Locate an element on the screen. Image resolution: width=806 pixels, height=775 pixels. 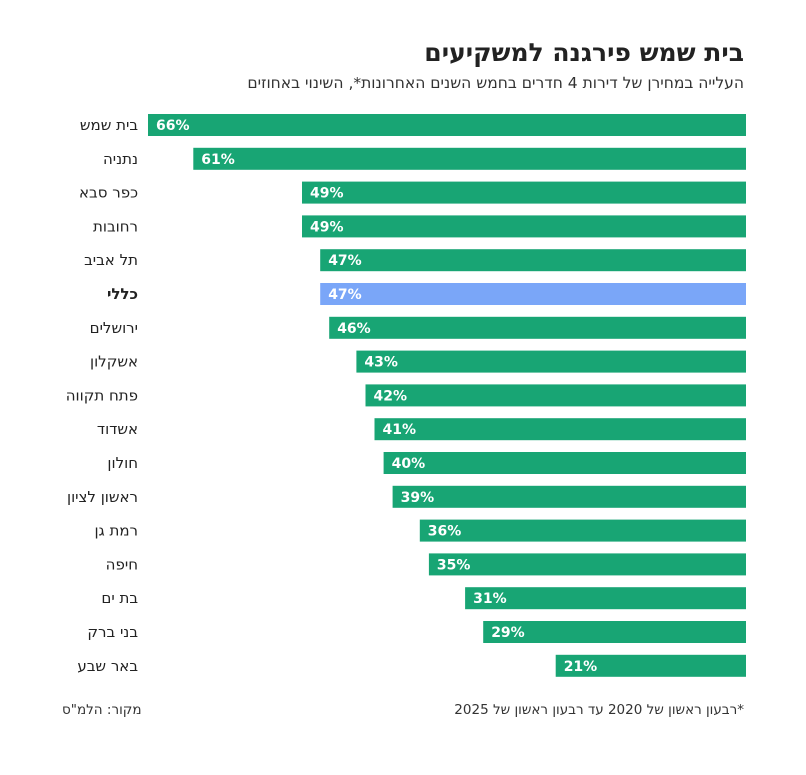
category-label: תל אביב is located at coordinates (111, 260).